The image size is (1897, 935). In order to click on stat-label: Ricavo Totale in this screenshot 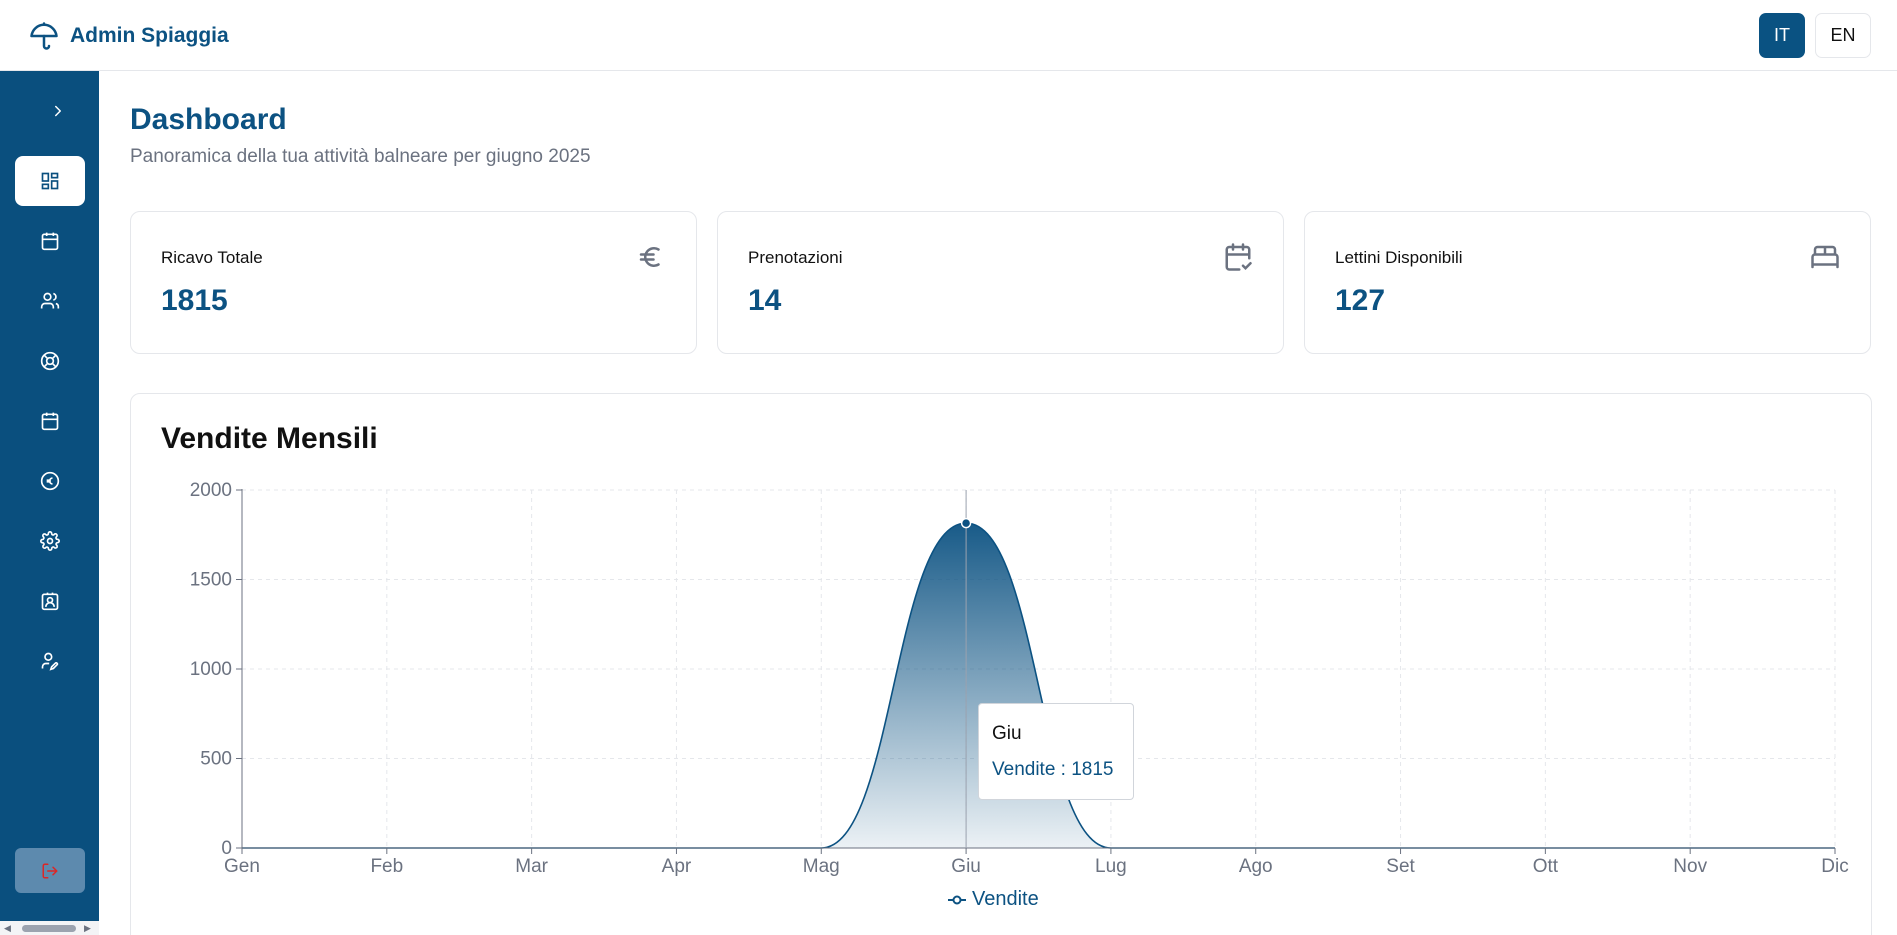, I will do `click(212, 257)`.